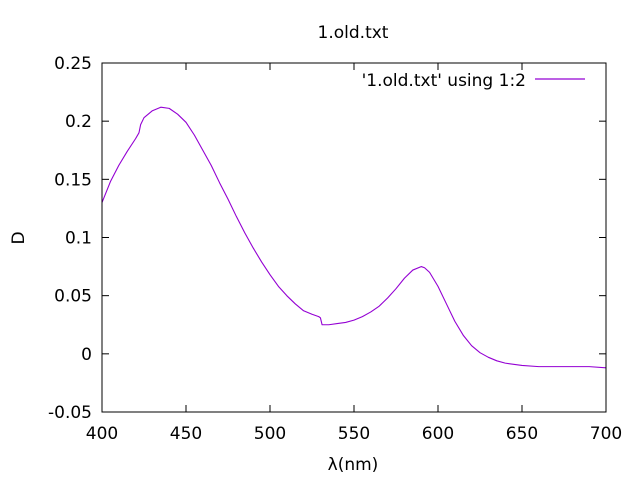  I want to click on x-tick-label: 700, so click(606, 434).